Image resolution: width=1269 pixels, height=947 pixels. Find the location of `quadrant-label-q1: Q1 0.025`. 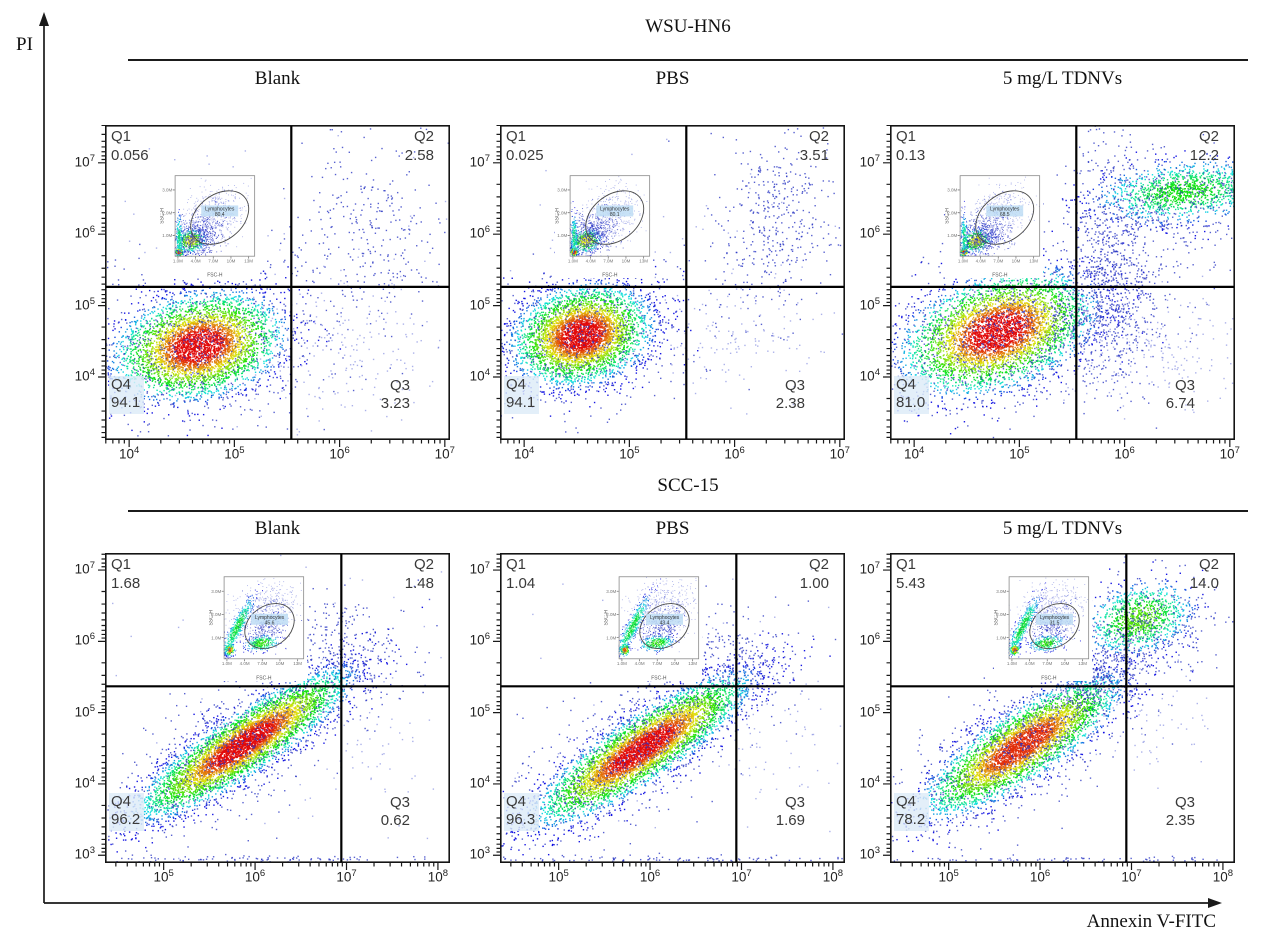

quadrant-label-q1: Q1 0.025 is located at coordinates (525, 146).